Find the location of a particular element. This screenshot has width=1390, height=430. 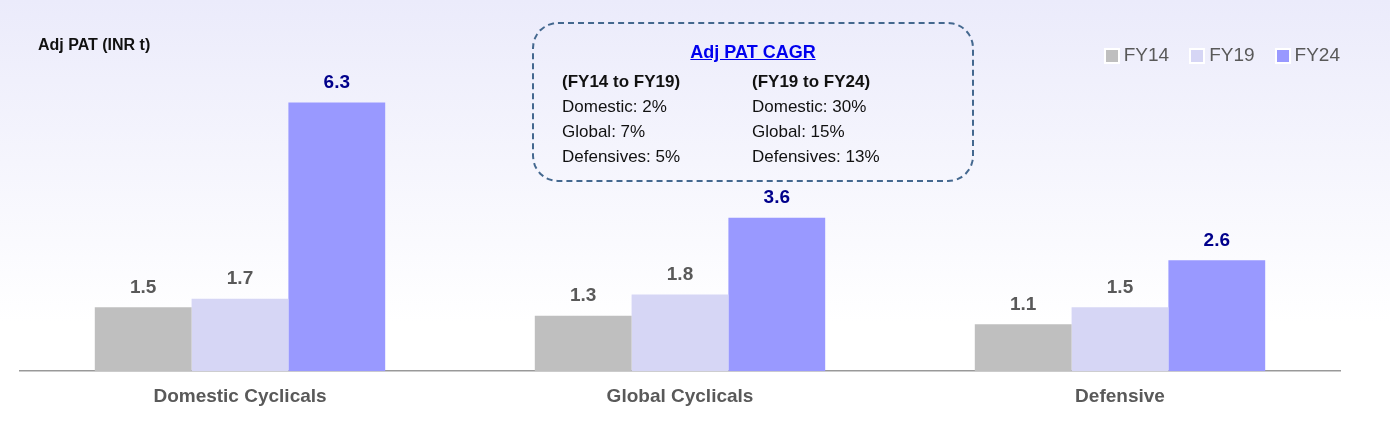

data-label: 1.8 is located at coordinates (680, 274).